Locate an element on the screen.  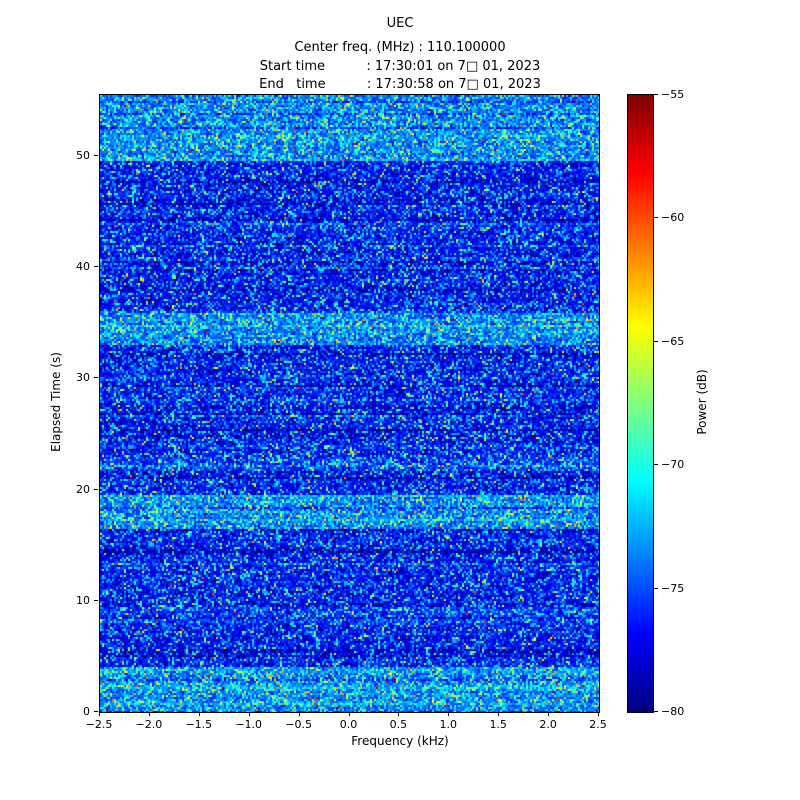
colorbar is located at coordinates (640, 403).